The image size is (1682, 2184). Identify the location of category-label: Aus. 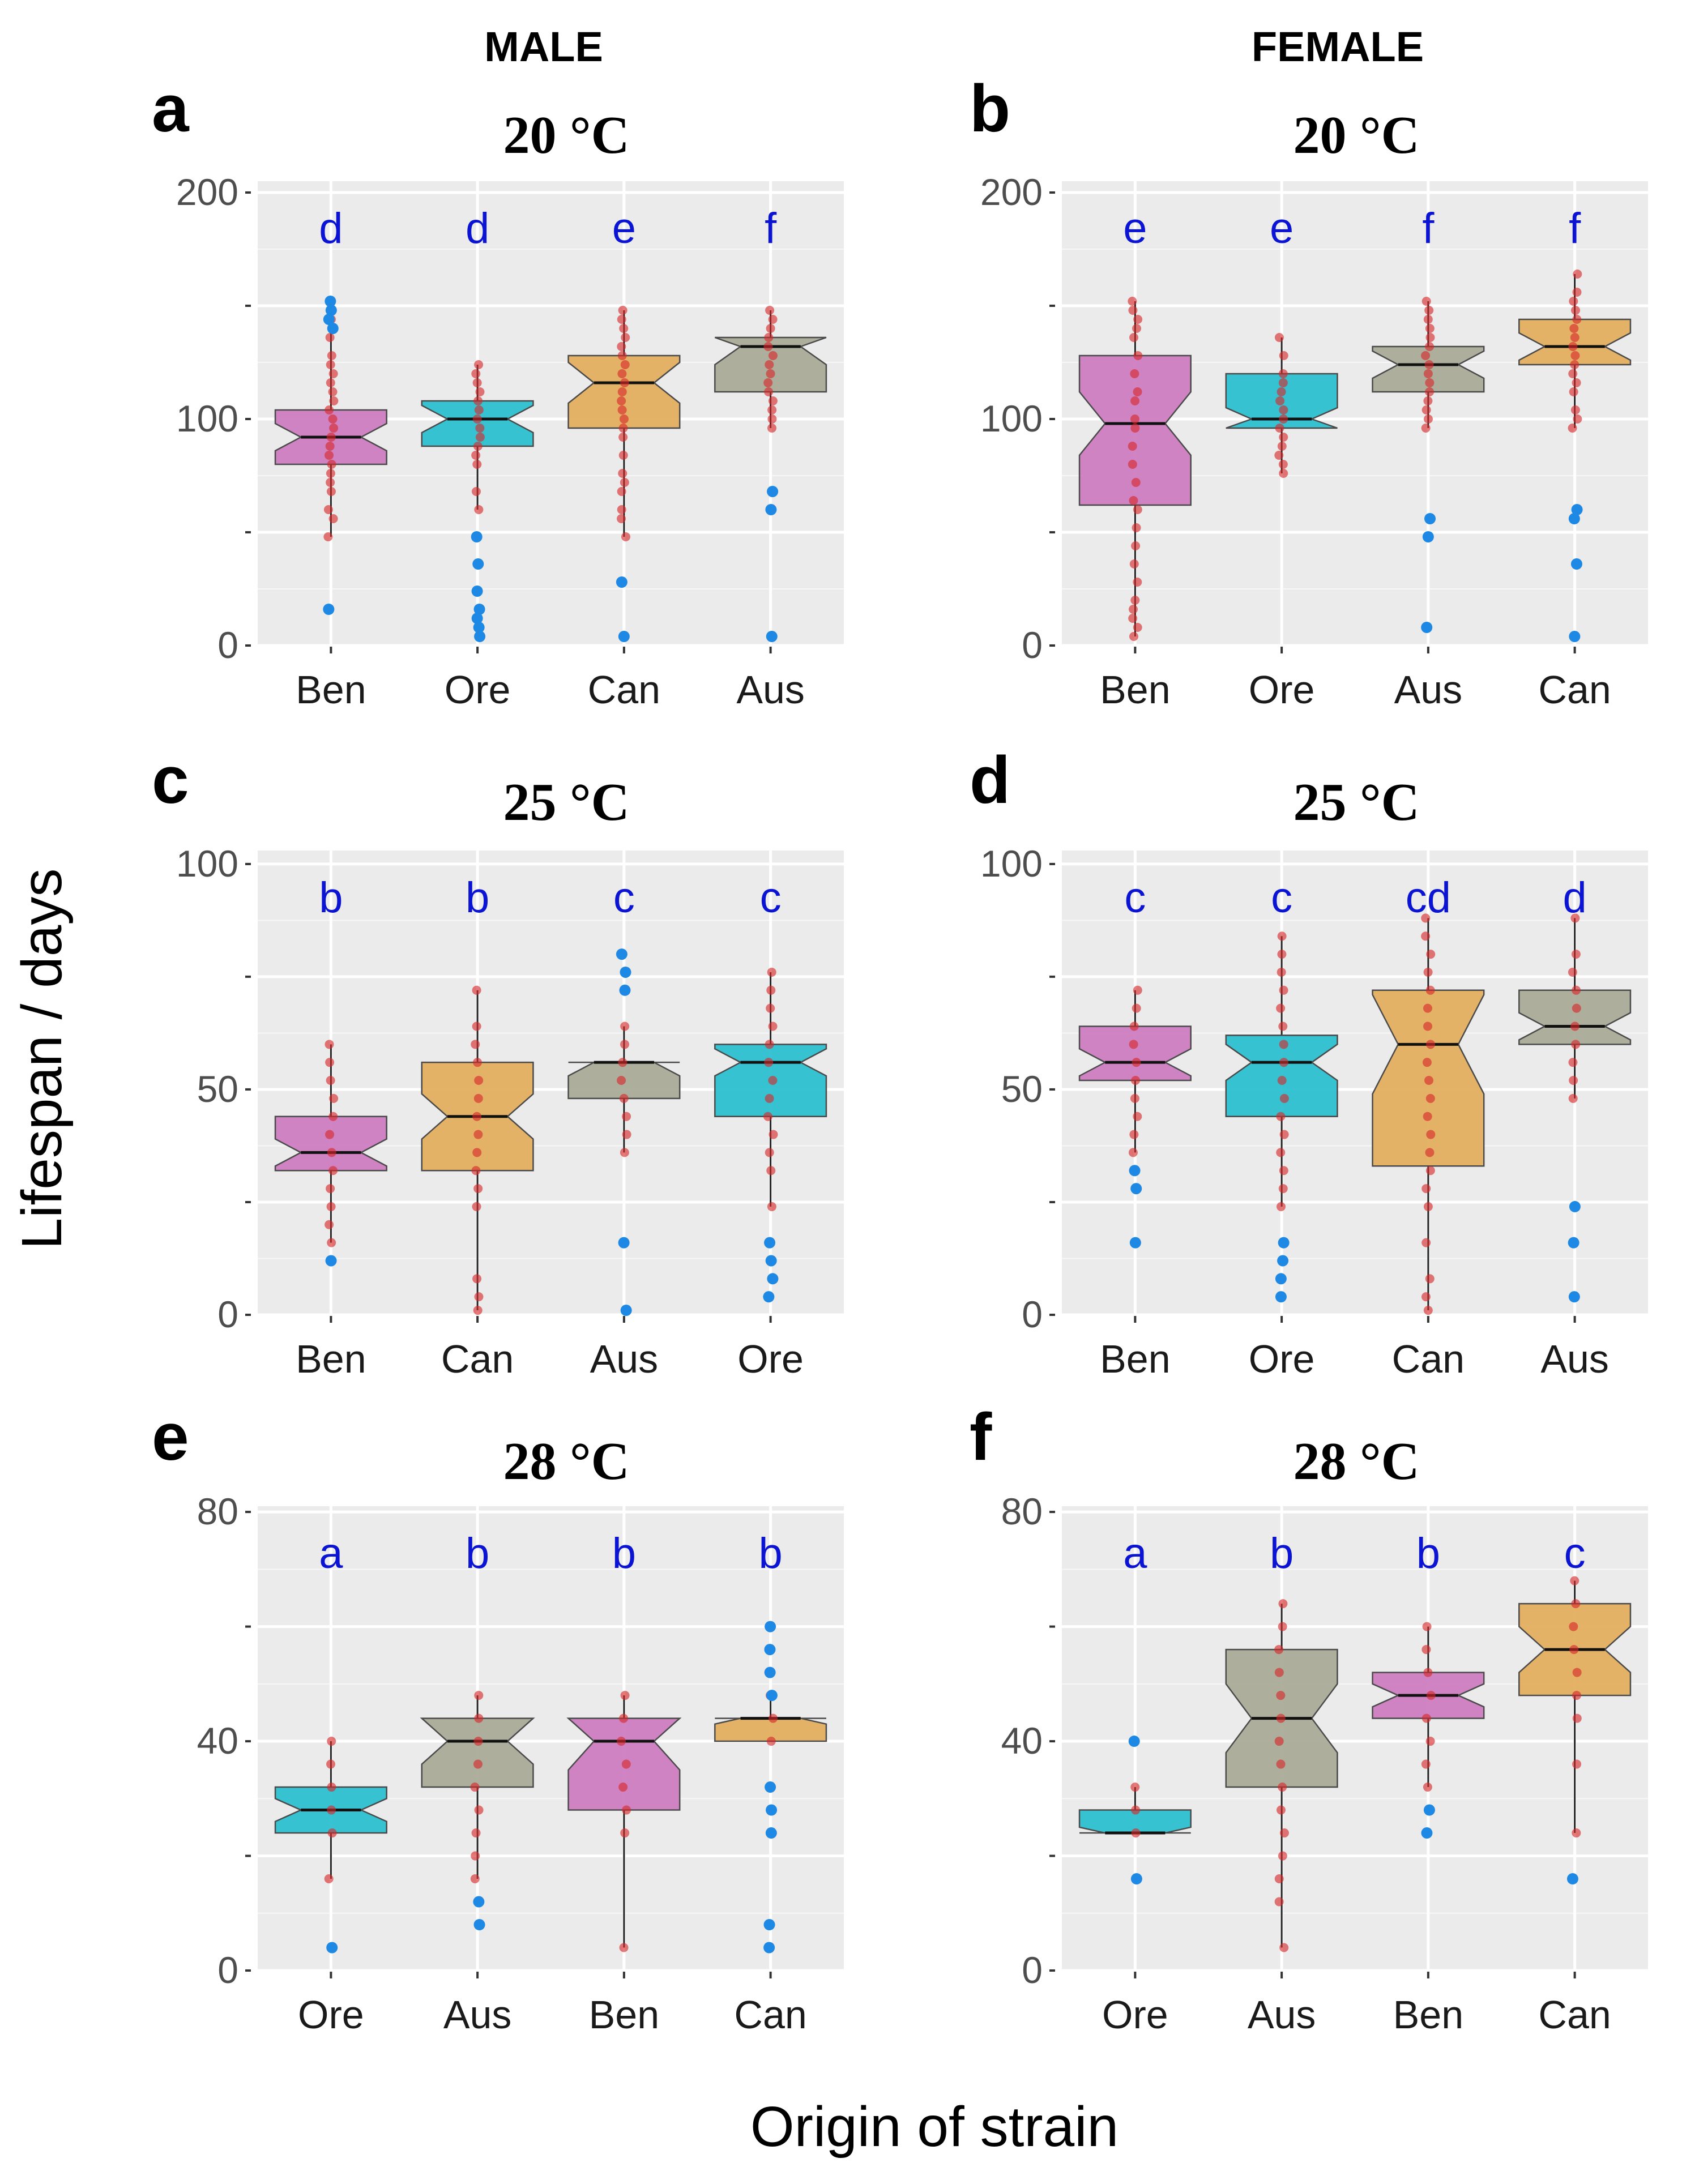
(477, 2015).